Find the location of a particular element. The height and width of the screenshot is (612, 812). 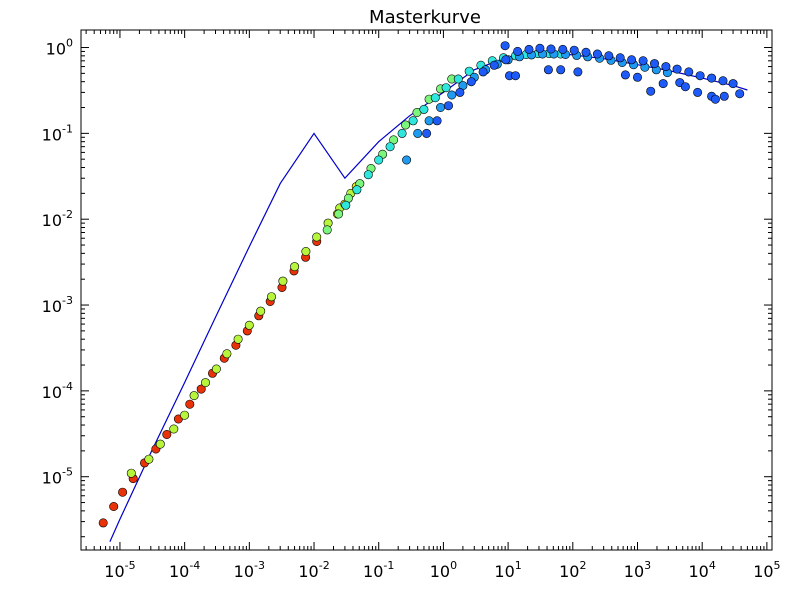

x-tick-label: 10³ is located at coordinates (637, 570).